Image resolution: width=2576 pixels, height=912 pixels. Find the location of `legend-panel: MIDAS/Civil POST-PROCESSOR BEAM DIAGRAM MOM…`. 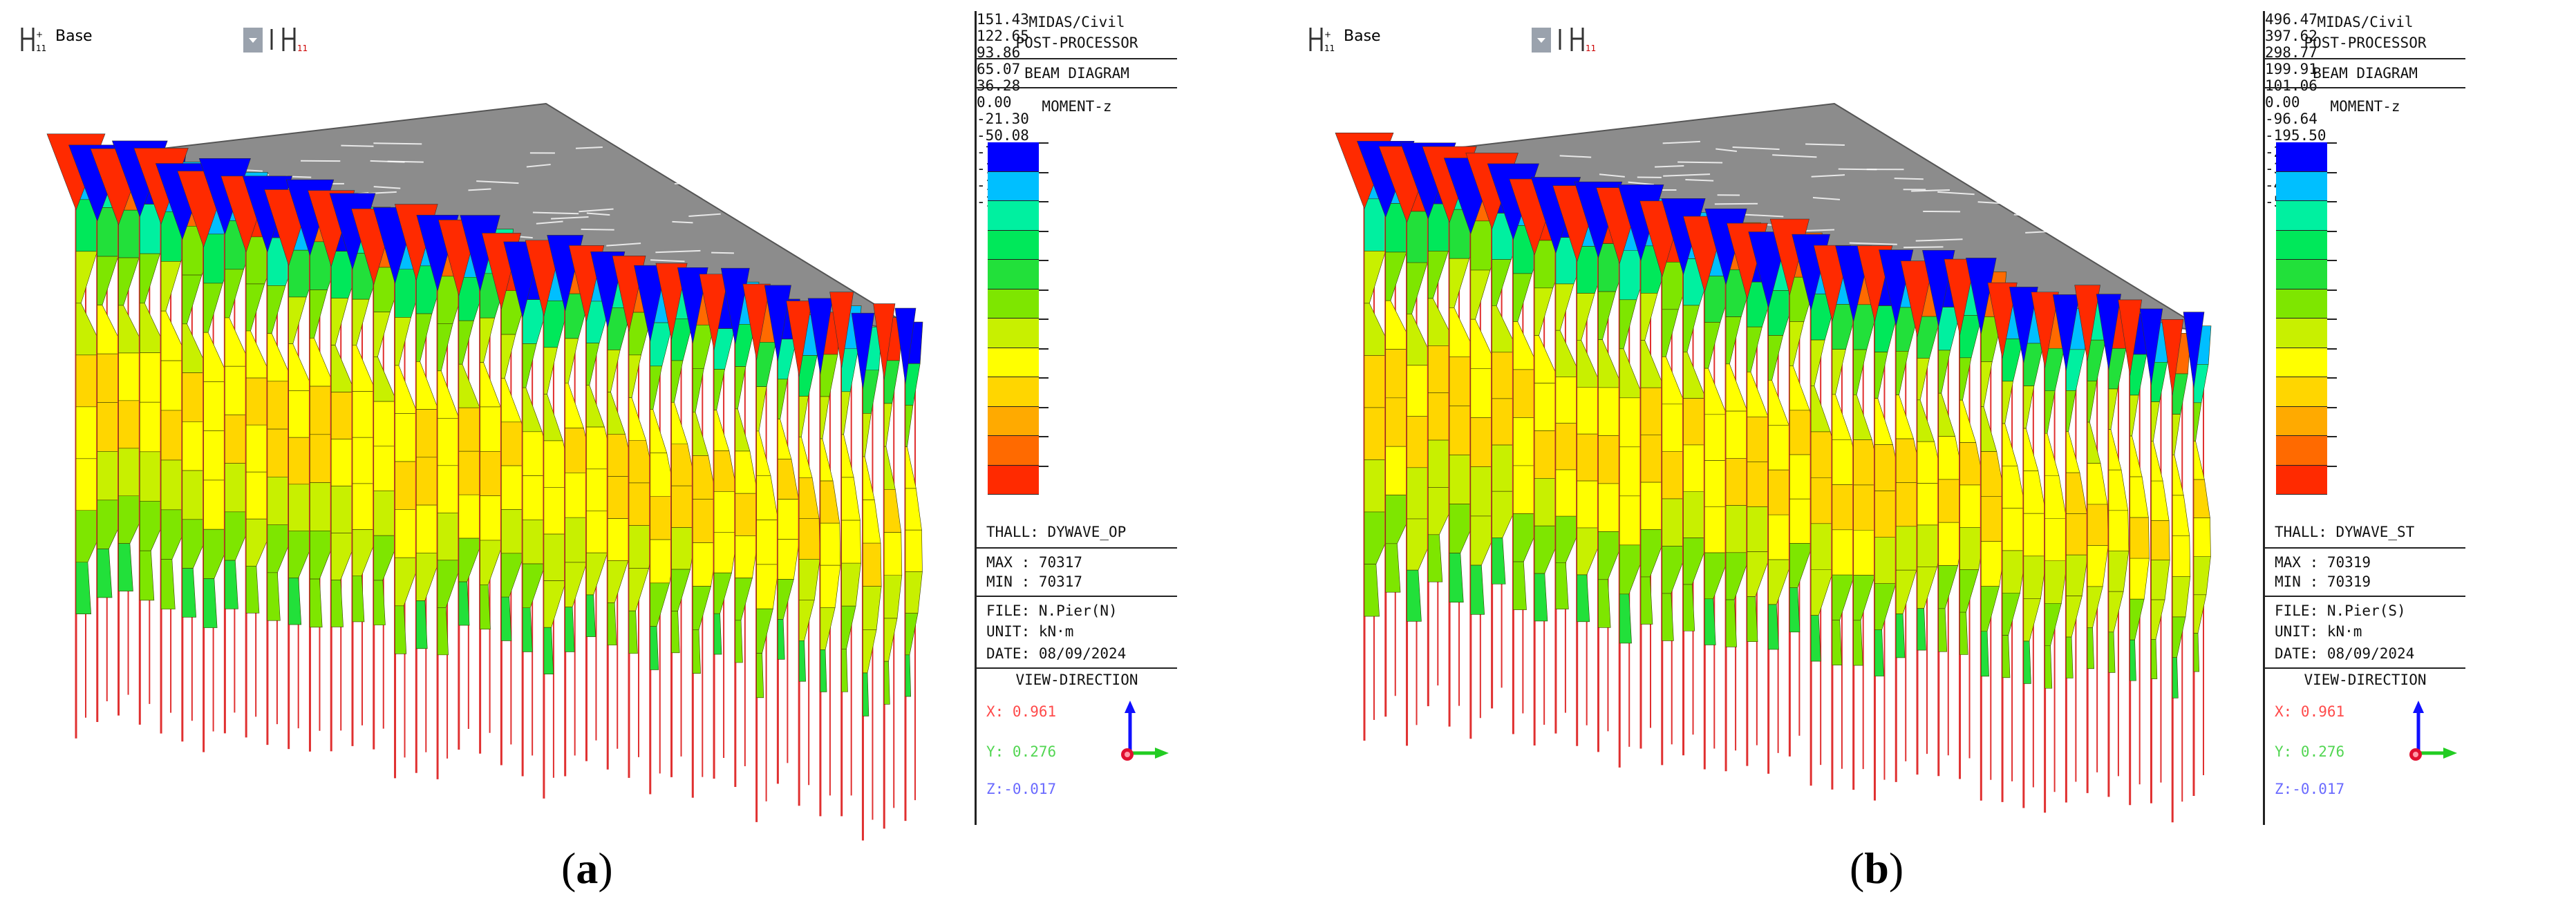

legend-panel: MIDAS/Civil POST-PROCESSOR BEAM DIAGRAM MOM… is located at coordinates (2364, 418).